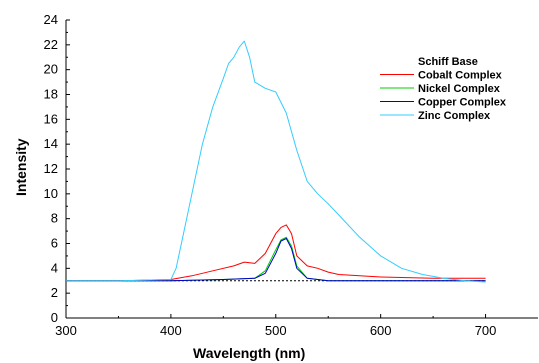 The width and height of the screenshot is (539, 363). What do you see at coordinates (459, 89) in the screenshot?
I see `legend-label: Nickel Complex` at bounding box center [459, 89].